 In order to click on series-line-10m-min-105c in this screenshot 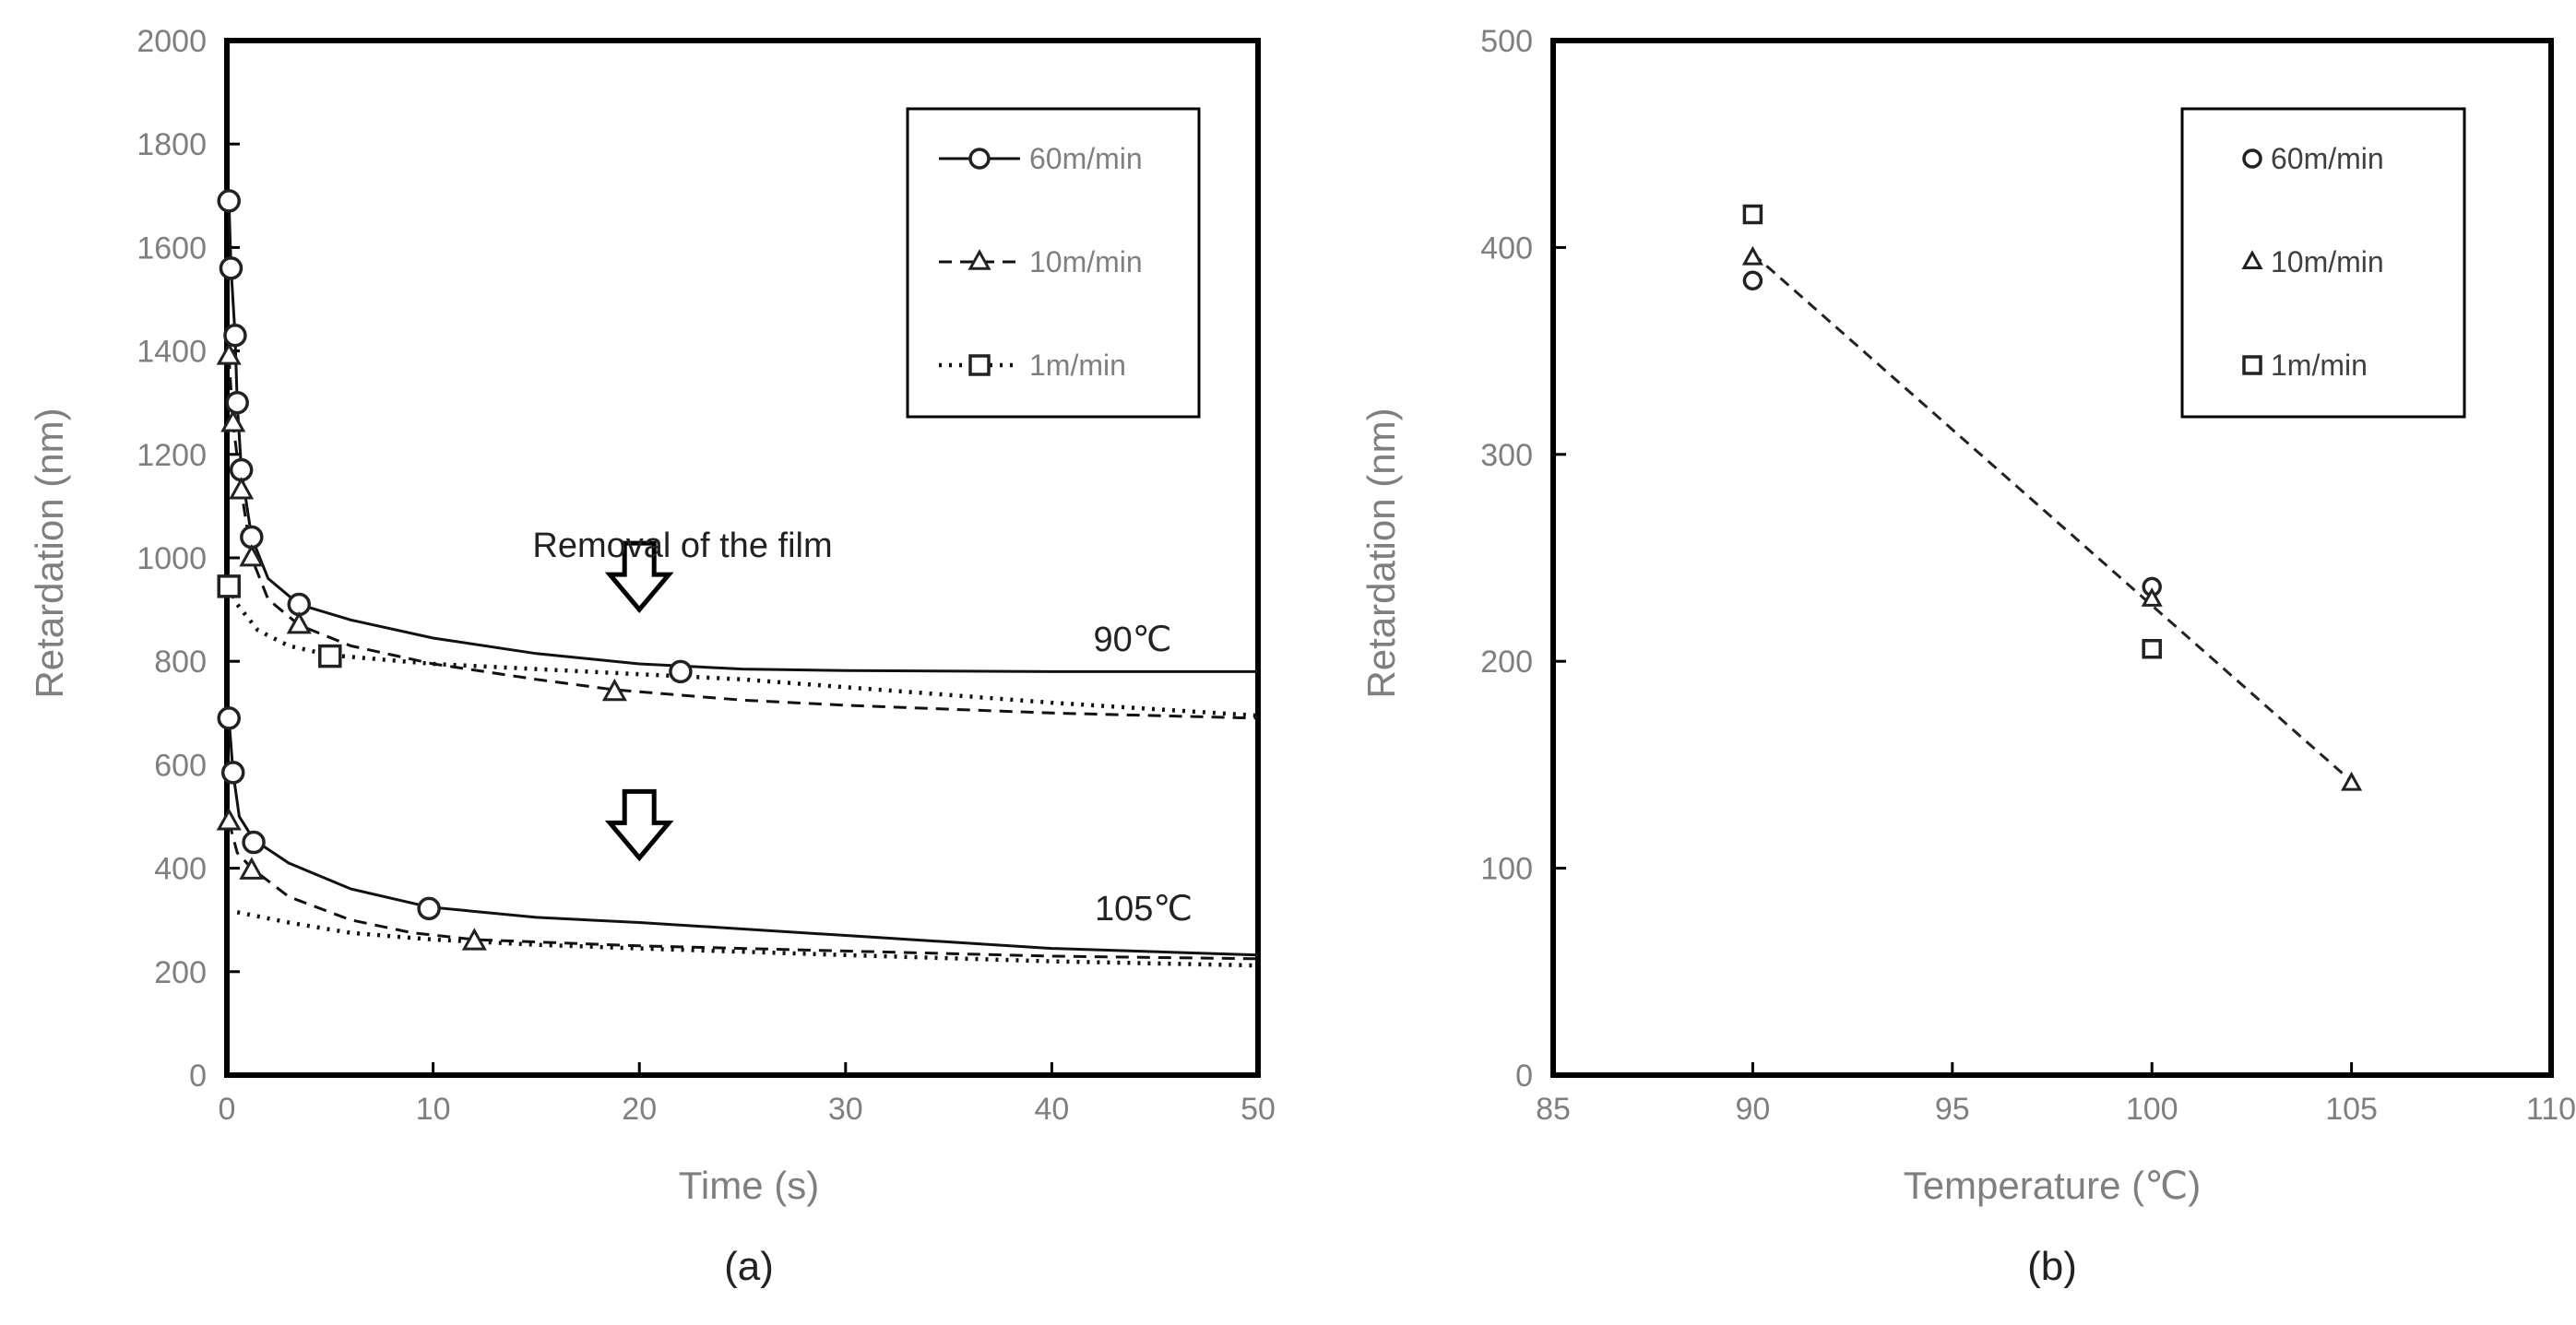, I will do `click(743, 891)`.